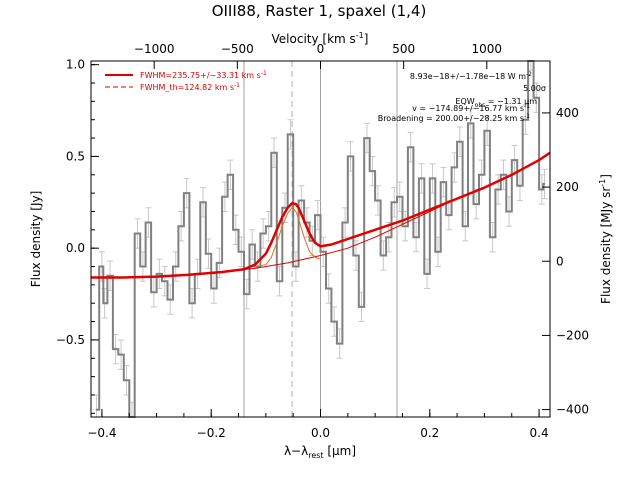 The height and width of the screenshot is (480, 640). What do you see at coordinates (154, 49) in the screenshot?
I see `top-tick-label: −1000` at bounding box center [154, 49].